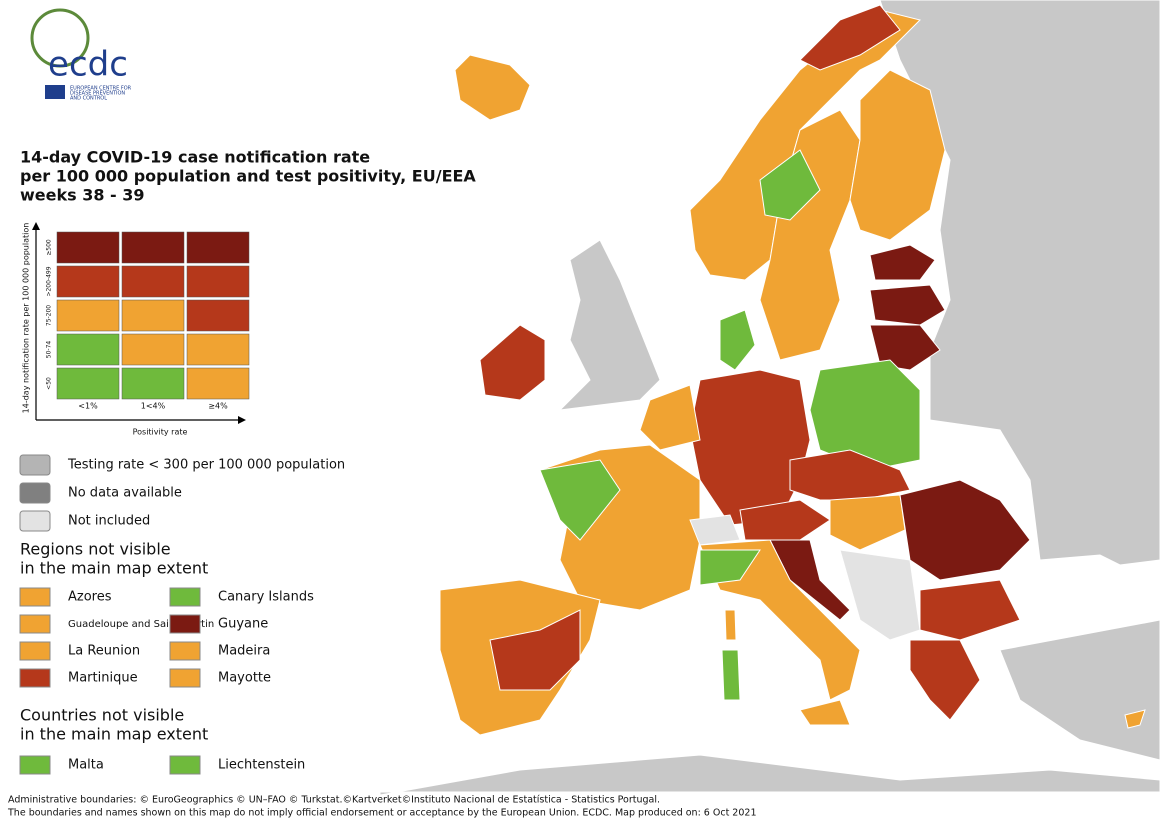 The width and height of the screenshot is (1160, 819). Describe the element at coordinates (535, 650) in the screenshot. I see `spain-center` at that location.